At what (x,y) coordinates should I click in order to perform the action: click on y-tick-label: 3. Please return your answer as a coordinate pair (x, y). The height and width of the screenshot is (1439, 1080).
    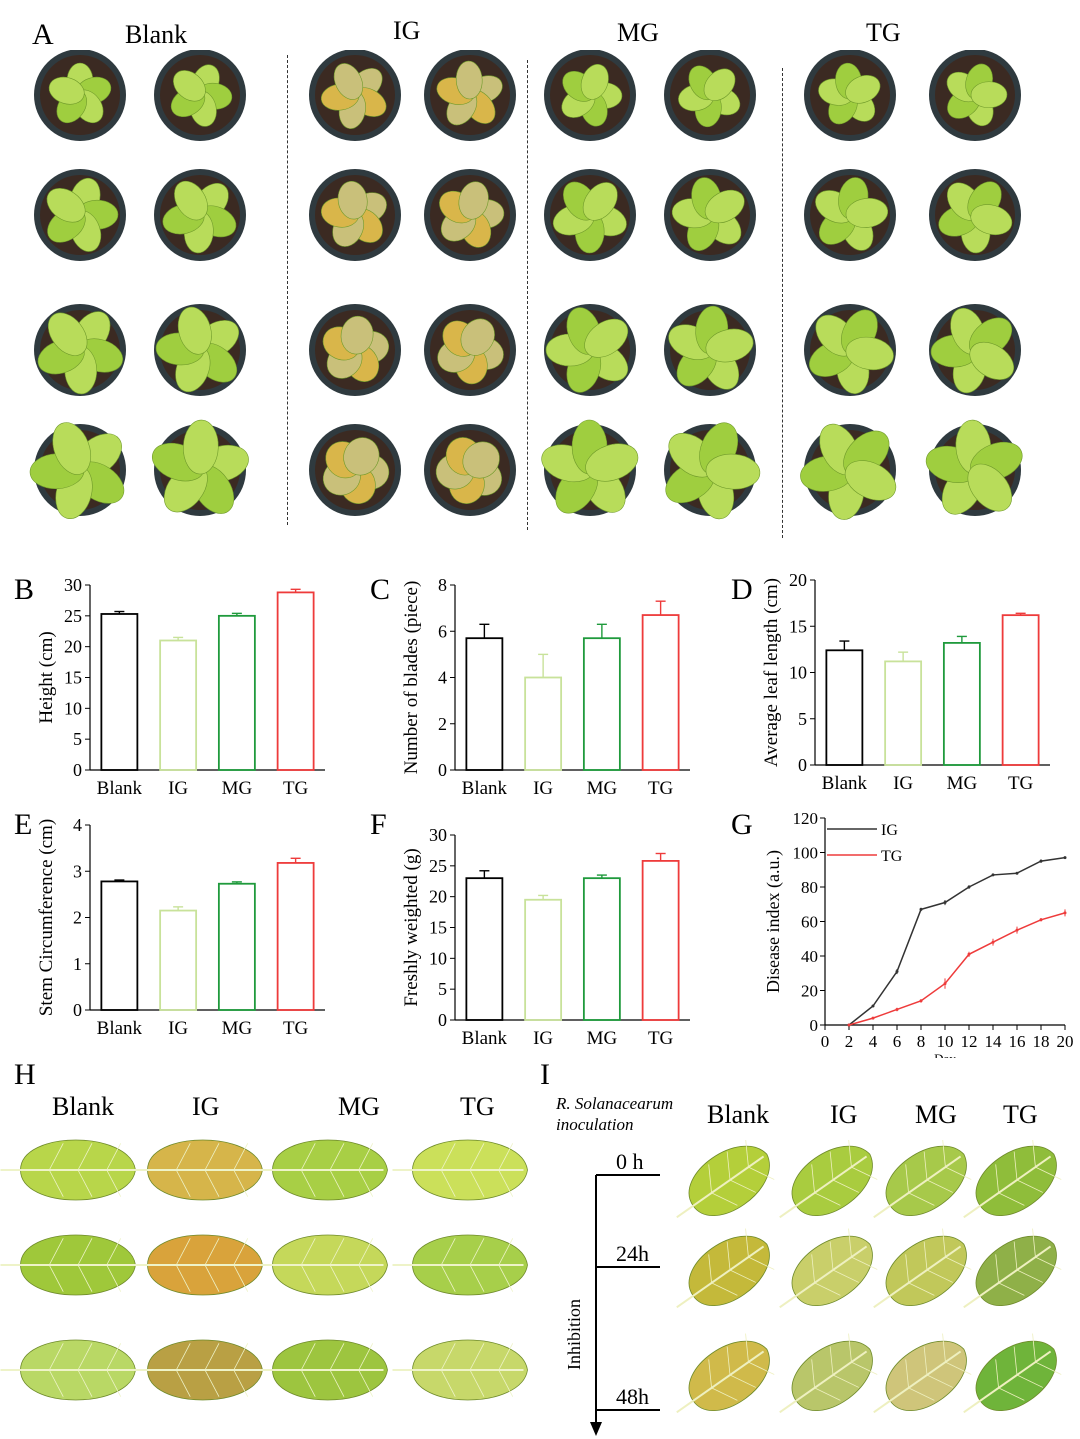
    Looking at the image, I should click on (77, 871).